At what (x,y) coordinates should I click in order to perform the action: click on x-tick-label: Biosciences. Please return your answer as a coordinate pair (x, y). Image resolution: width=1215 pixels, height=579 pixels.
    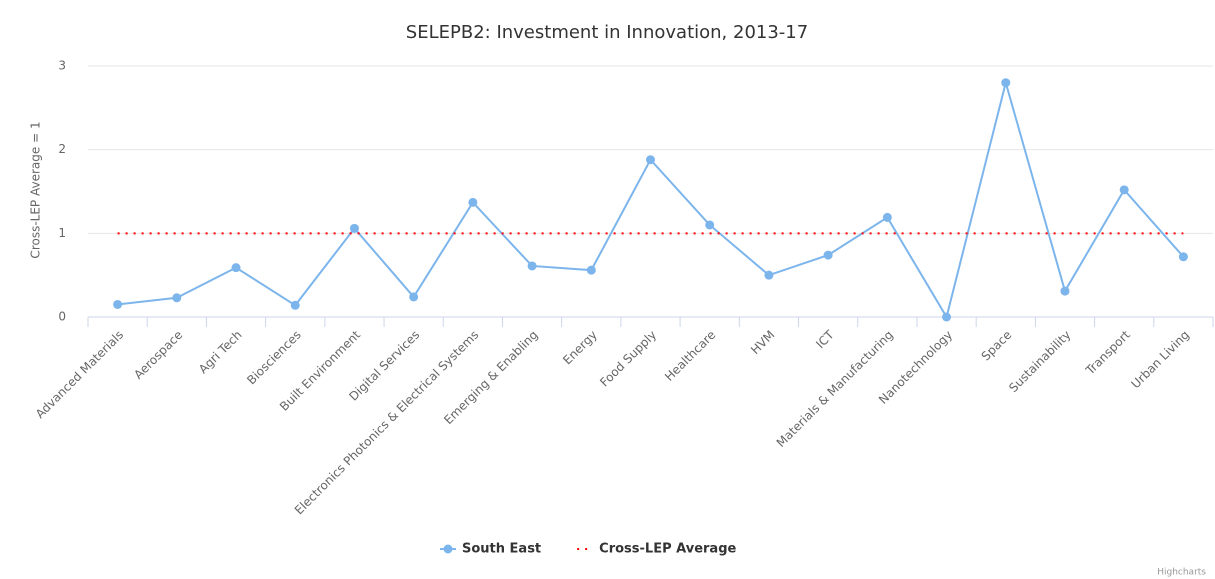
    Looking at the image, I should click on (274, 358).